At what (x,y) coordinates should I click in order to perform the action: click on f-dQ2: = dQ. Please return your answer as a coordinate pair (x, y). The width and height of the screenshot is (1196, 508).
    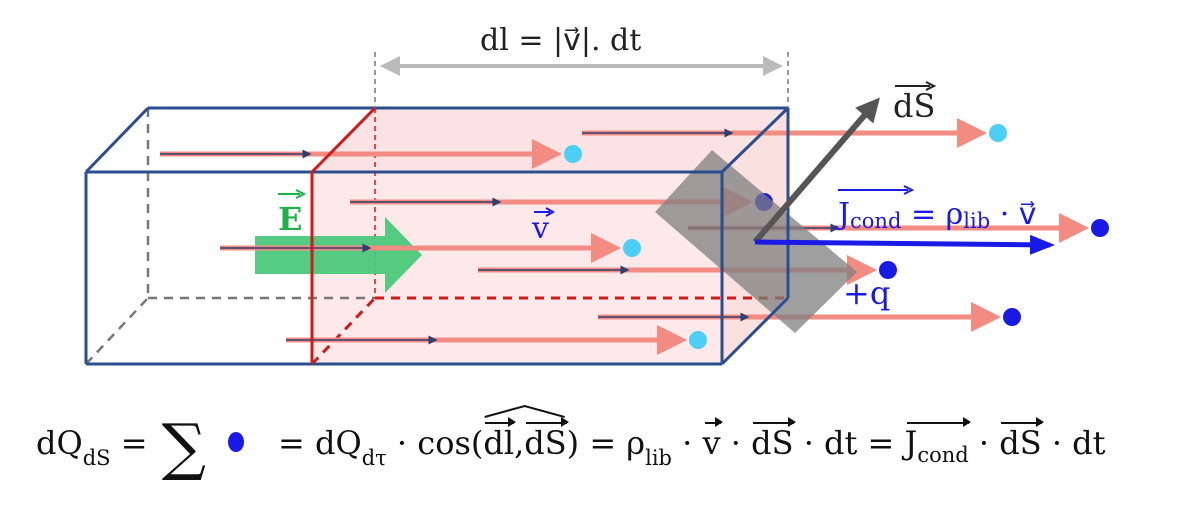
    Looking at the image, I should click on (319, 443).